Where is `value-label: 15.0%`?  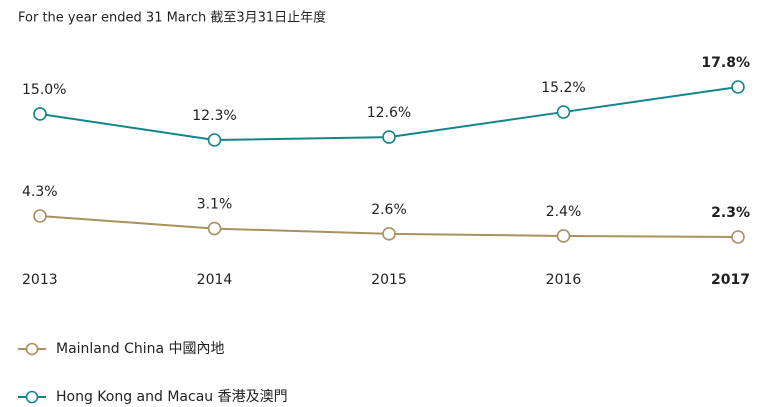
value-label: 15.0% is located at coordinates (44, 90).